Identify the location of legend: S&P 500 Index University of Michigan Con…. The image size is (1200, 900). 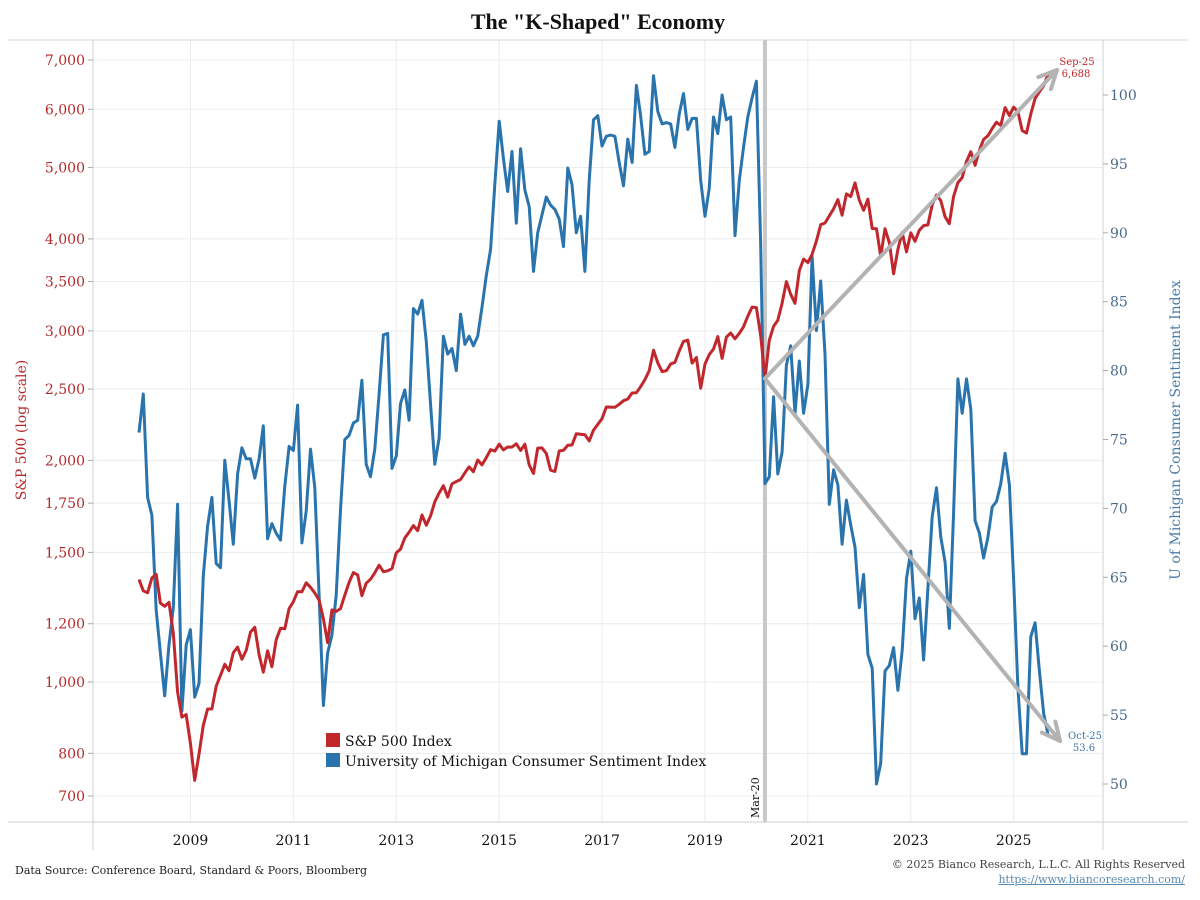
(516, 751).